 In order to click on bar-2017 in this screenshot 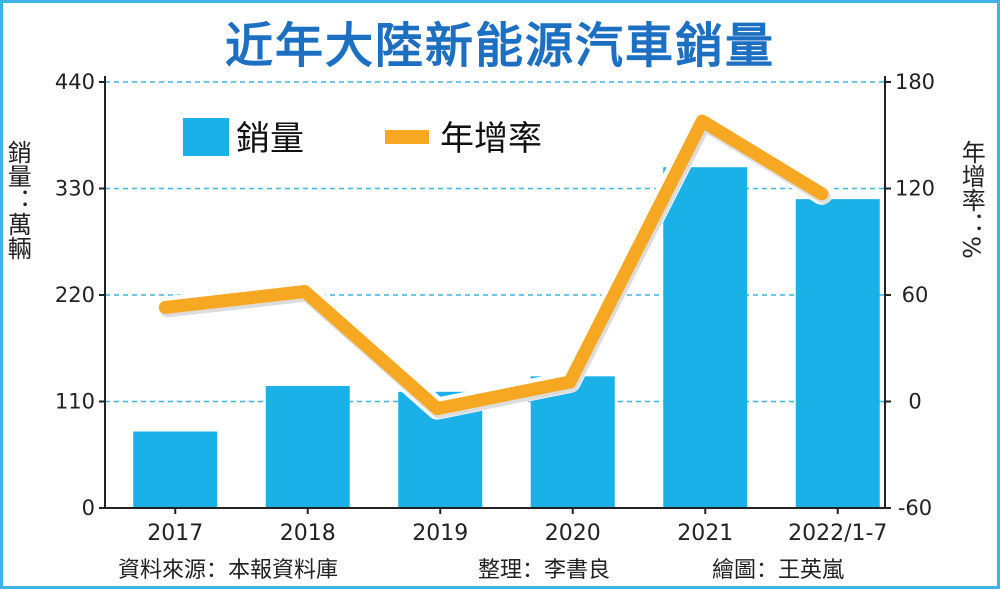, I will do `click(175, 469)`.